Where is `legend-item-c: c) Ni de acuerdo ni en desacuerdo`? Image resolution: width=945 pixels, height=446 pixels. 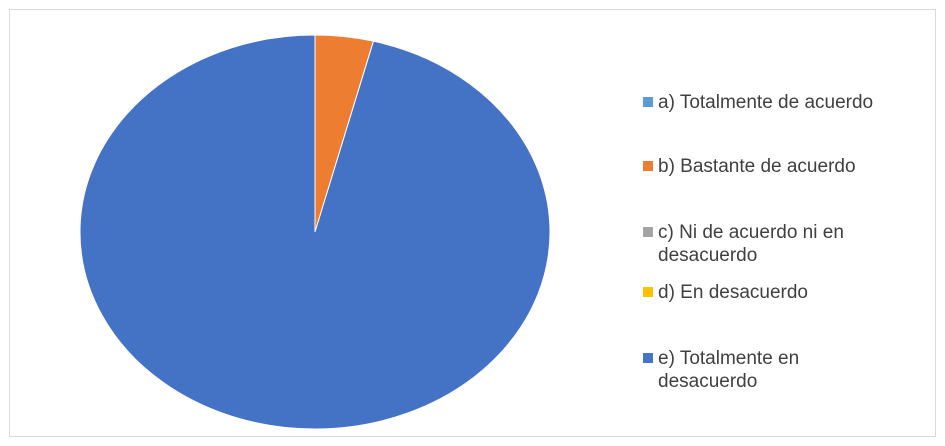 legend-item-c: c) Ni de acuerdo ni en desacuerdo is located at coordinates (743, 244).